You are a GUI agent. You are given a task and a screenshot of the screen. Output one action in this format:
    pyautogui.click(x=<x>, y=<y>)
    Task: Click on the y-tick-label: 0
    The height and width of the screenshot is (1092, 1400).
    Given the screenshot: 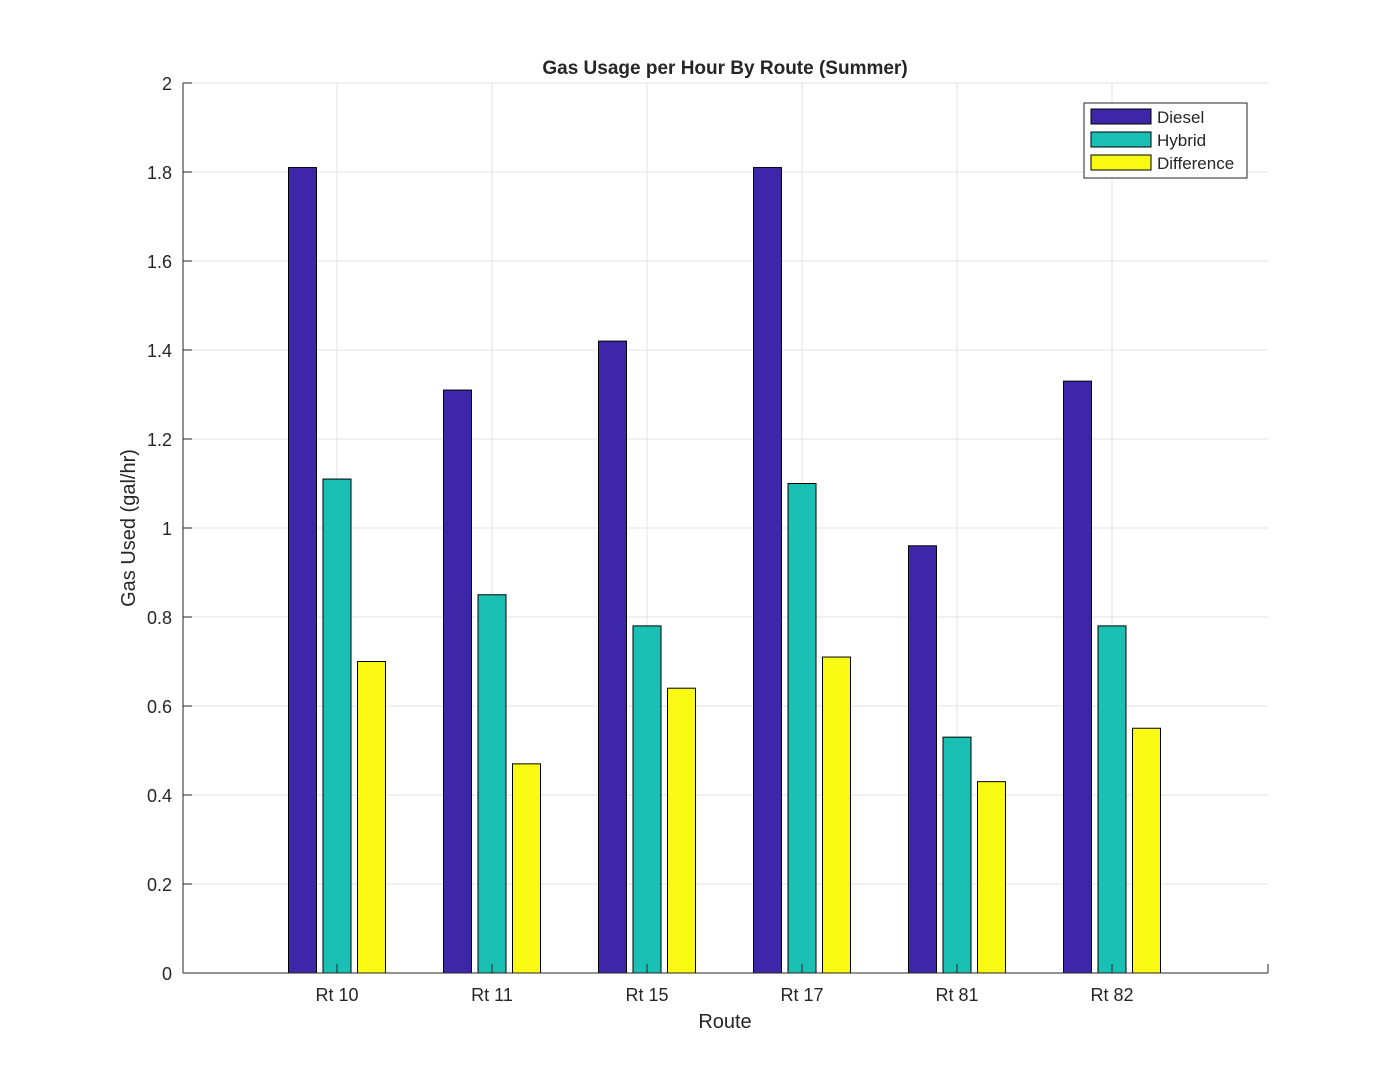 What is the action you would take?
    pyautogui.click(x=167, y=974)
    